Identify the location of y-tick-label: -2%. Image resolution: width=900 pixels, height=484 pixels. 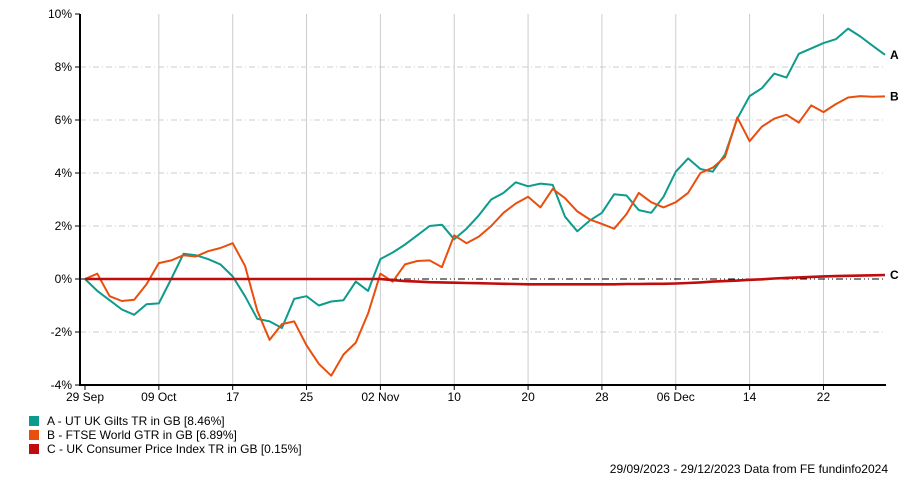
(62, 332).